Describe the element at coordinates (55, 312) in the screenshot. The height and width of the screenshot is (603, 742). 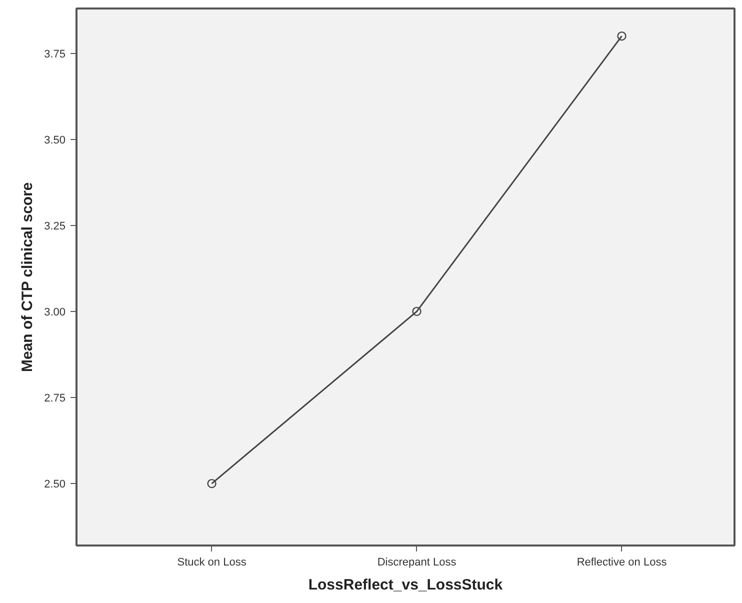
I see `y-tick-label: 3.00` at that location.